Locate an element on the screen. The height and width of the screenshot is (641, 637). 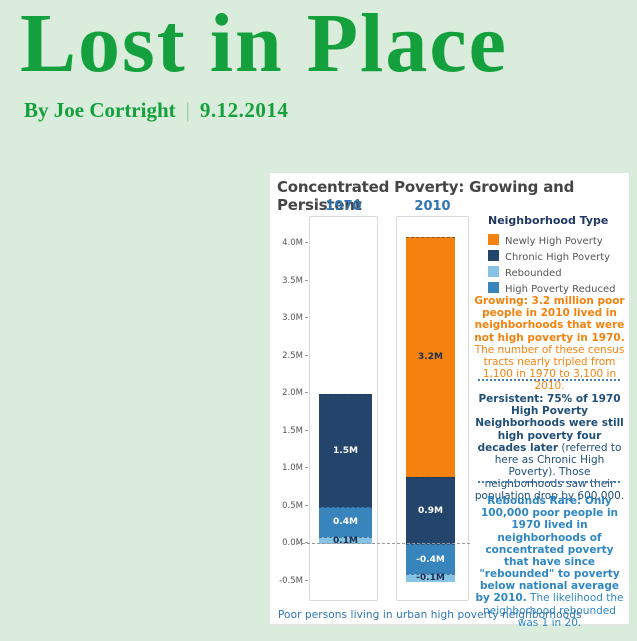
y-axis-tick: -0.5M is located at coordinates (289, 581).